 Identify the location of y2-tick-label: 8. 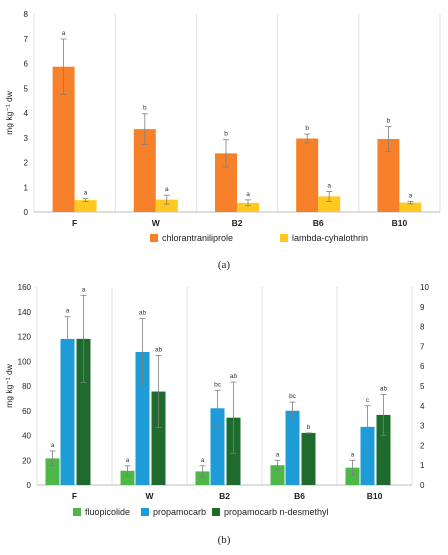
(422, 327).